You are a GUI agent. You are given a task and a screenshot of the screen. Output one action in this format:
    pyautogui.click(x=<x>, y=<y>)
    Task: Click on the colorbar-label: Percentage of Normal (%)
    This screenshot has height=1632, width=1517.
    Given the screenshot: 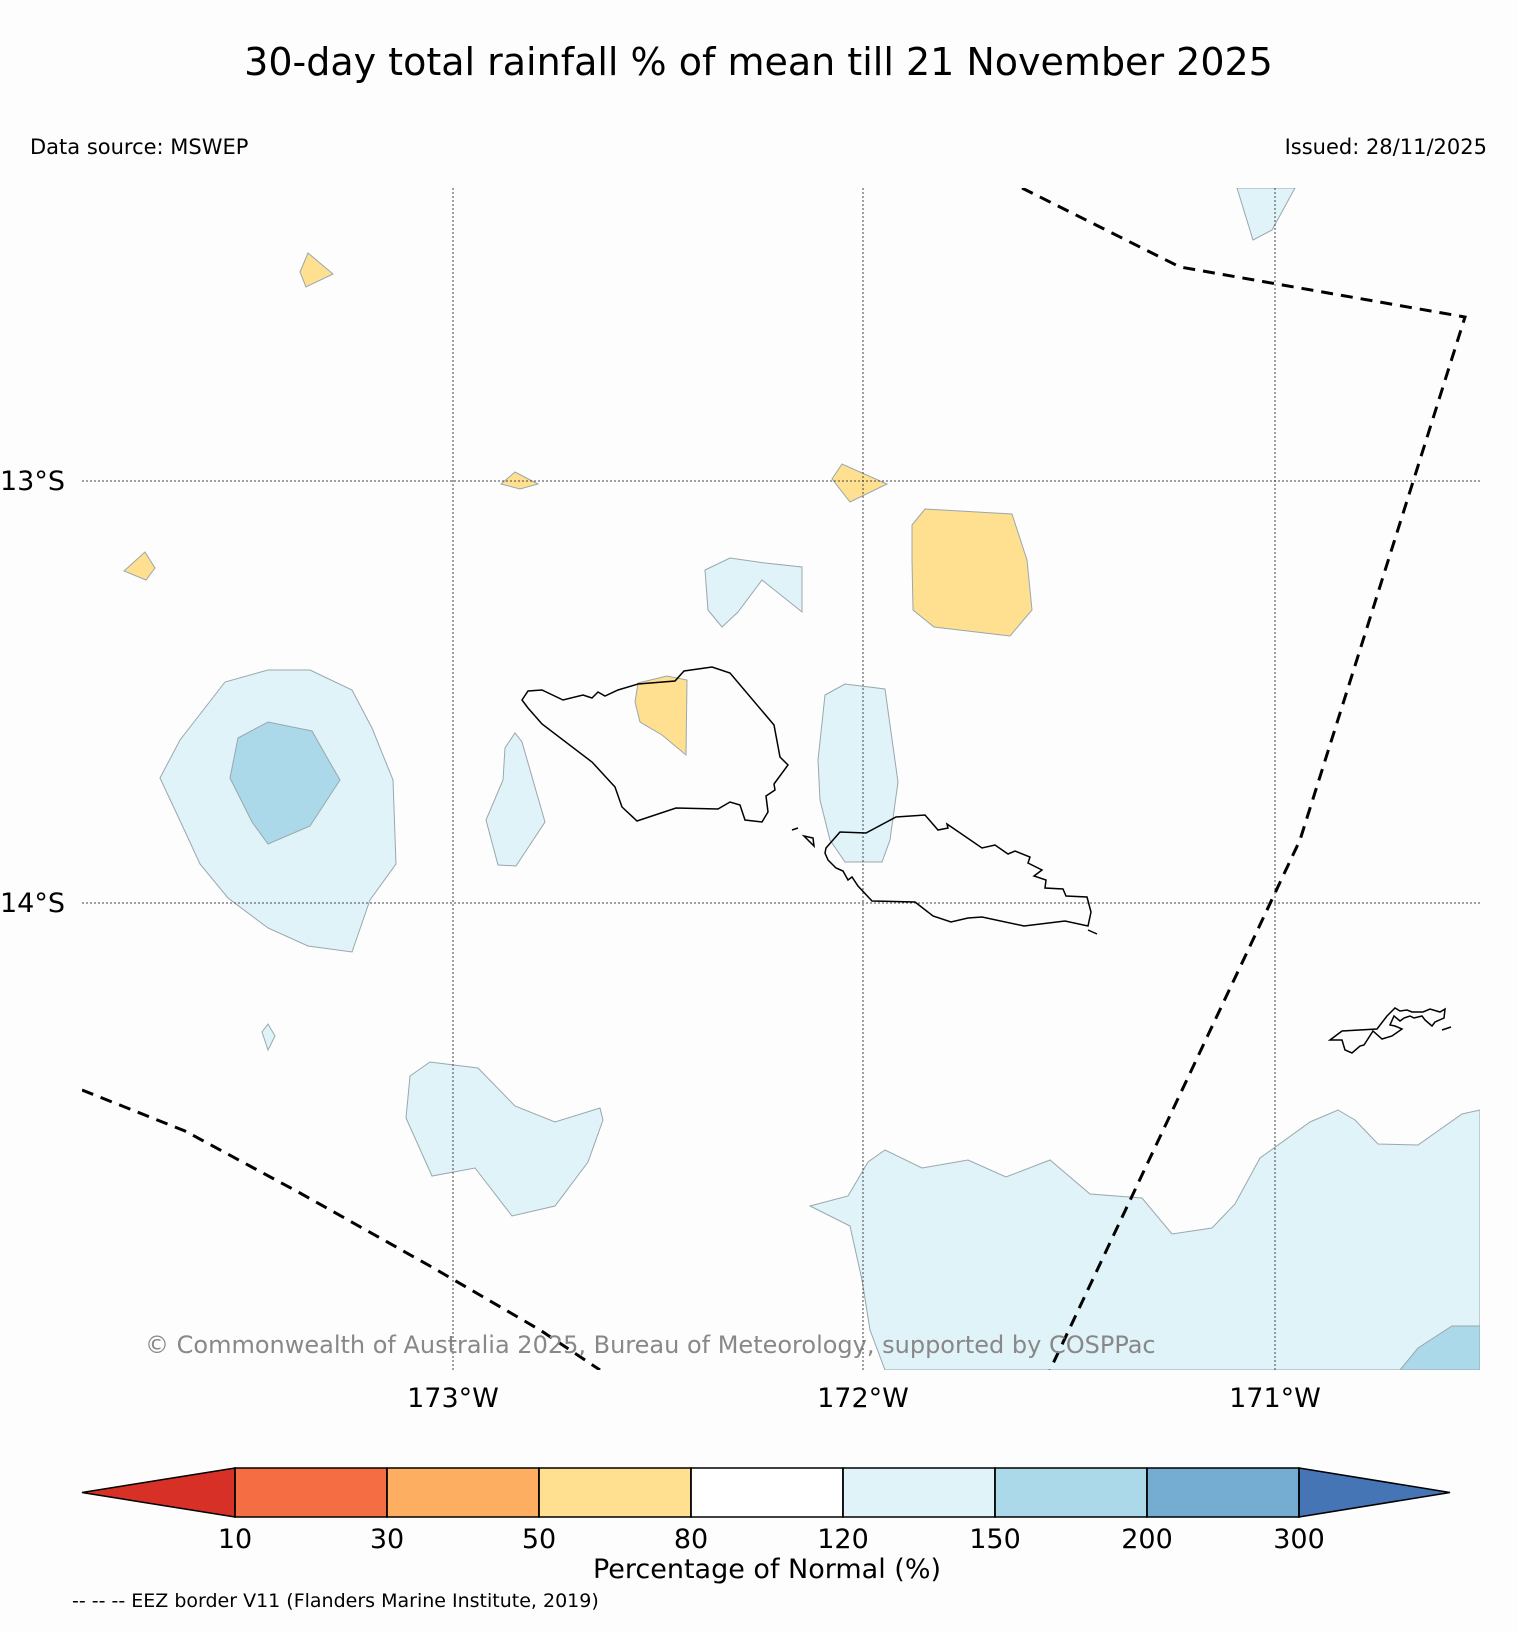 What is the action you would take?
    pyautogui.click(x=767, y=1569)
    